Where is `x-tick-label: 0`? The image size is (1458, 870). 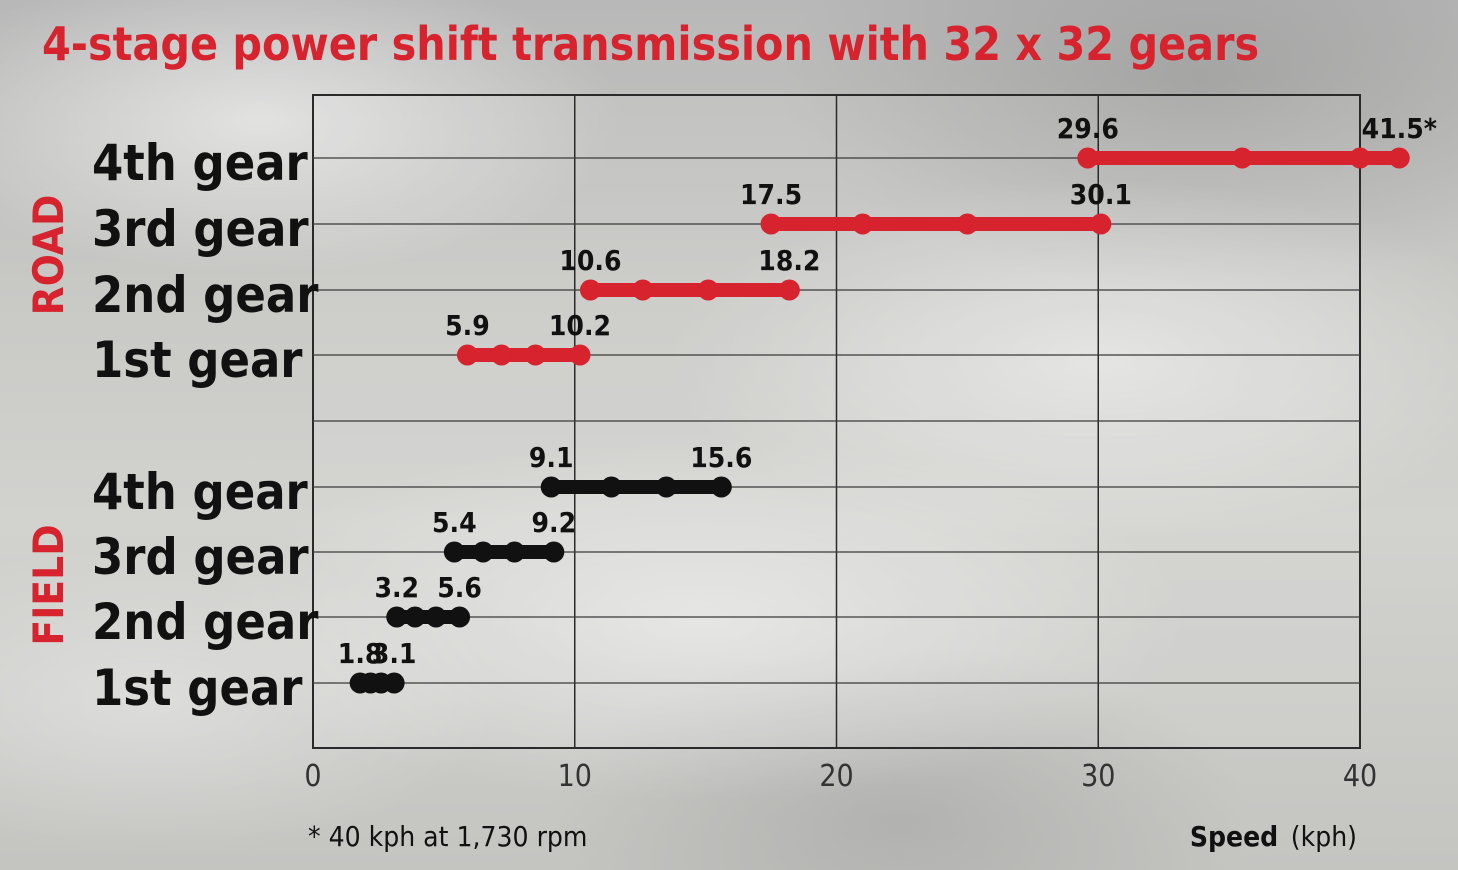 x-tick-label: 0 is located at coordinates (312, 776).